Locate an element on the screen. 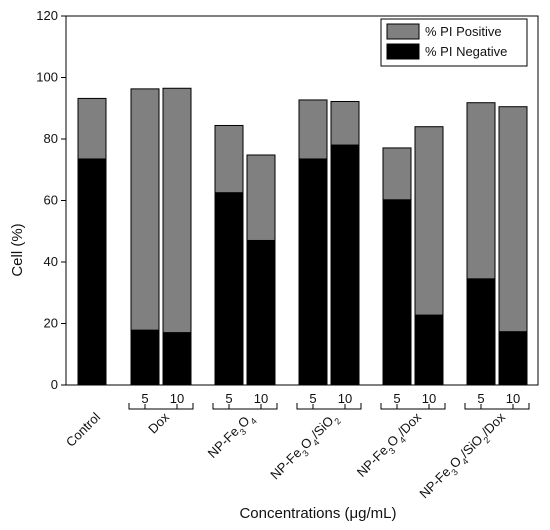 This screenshot has width=550, height=530. y-tick-label: 80 is located at coordinates (51, 138).